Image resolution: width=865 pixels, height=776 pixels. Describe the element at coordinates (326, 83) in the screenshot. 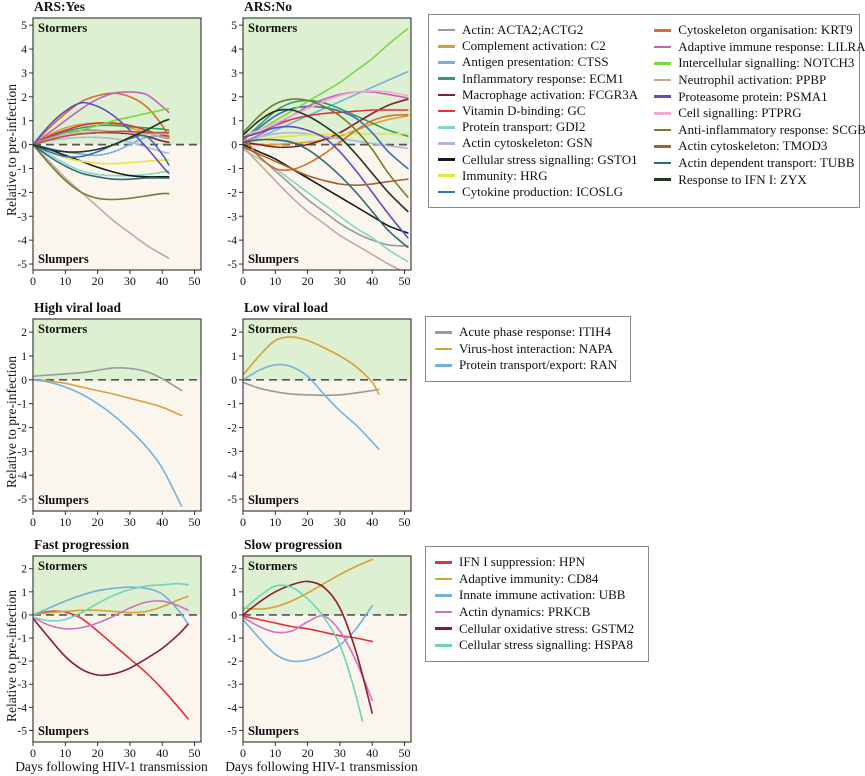

I see `series-NOTCH3` at that location.